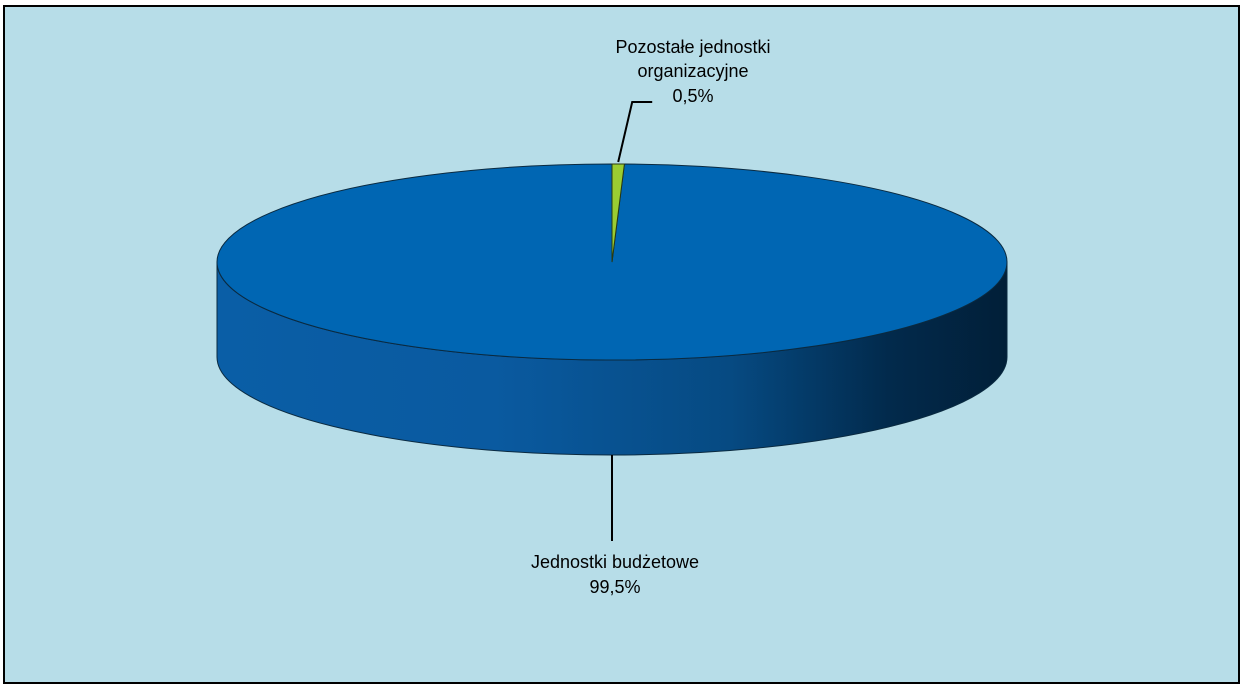 The height and width of the screenshot is (688, 1245). Describe the element at coordinates (615, 562) in the screenshot. I see `slice-label-jednostki: Jednostki budżetowe` at that location.